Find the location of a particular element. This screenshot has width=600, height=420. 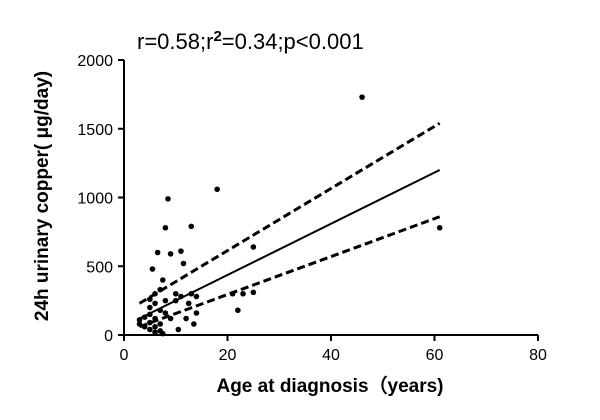

stats-annotation: r=0.58;r2=0.34;p<0.001 is located at coordinates (250, 41).